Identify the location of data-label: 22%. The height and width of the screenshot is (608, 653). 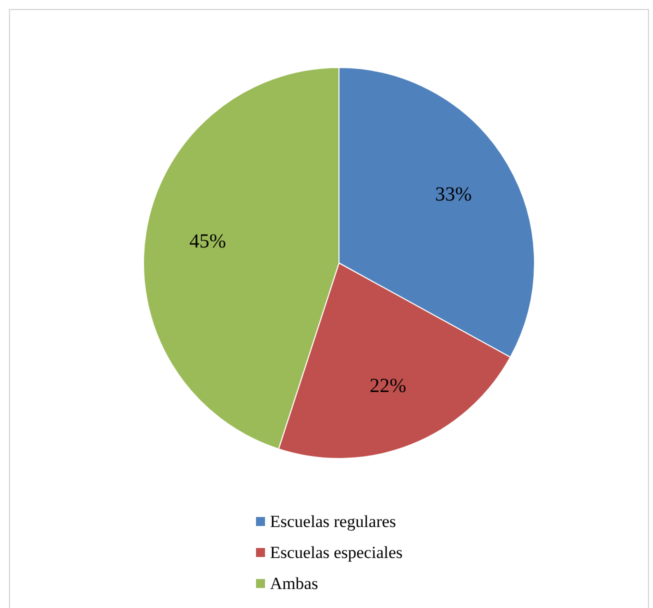
(388, 385).